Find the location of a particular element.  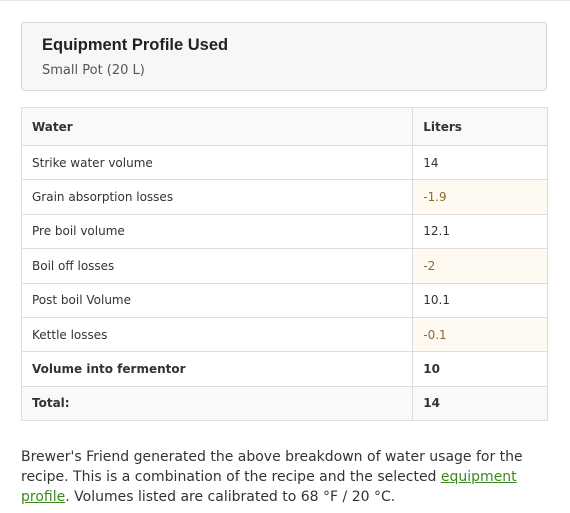

top-divider is located at coordinates (285, 0).